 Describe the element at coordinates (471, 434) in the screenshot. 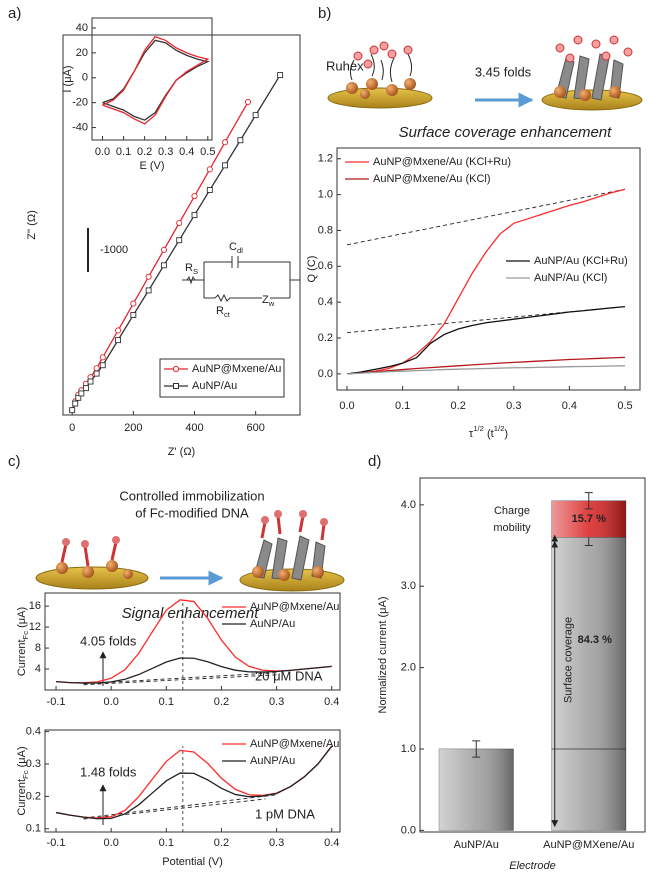

I see `x-axis-label-part: τ` at that location.